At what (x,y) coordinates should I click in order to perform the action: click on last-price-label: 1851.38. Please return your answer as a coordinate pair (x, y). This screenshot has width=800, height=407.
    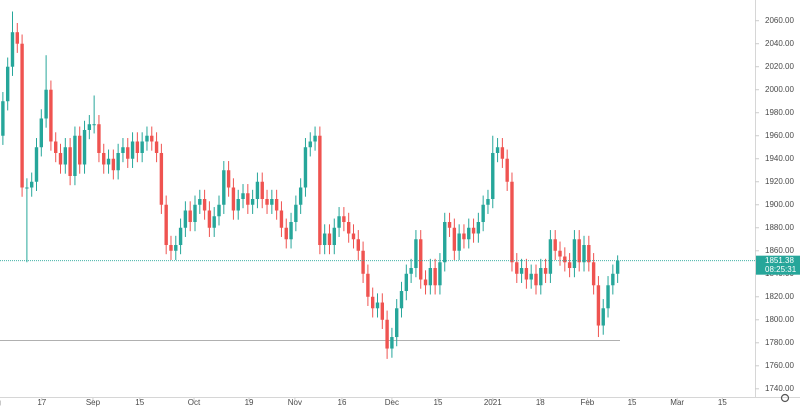
    Looking at the image, I should click on (779, 260).